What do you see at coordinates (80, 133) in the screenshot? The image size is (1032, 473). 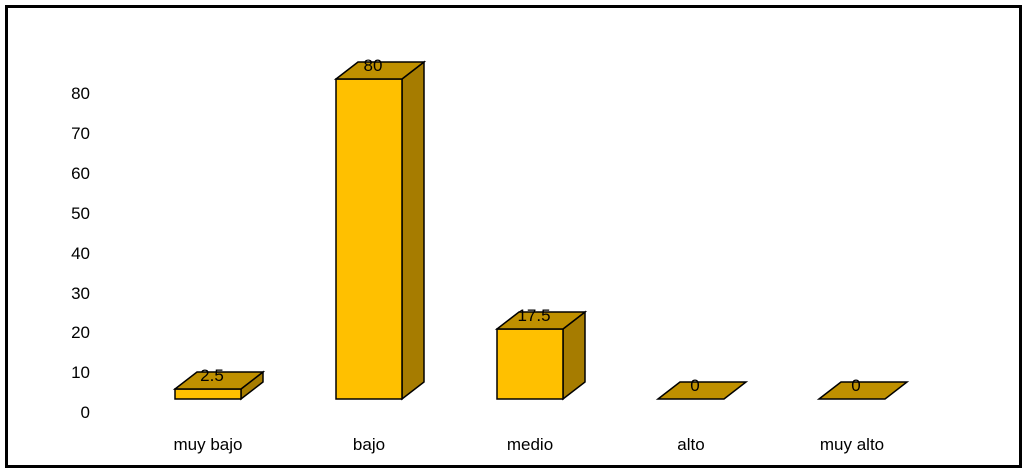 I see `y-tick-label: 70` at bounding box center [80, 133].